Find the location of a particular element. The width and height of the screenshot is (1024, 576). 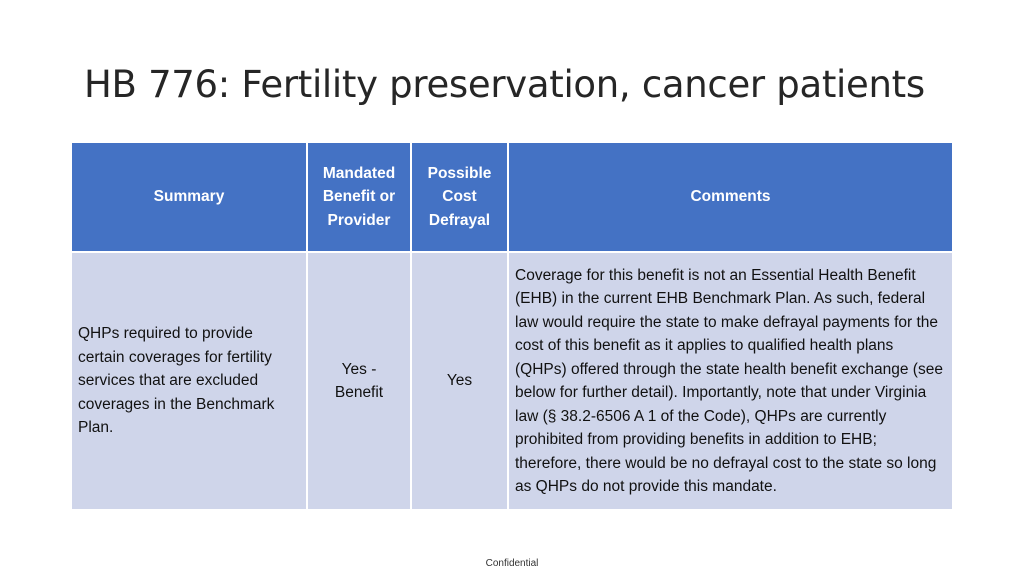

cell-cost-defrayal: Yes is located at coordinates (459, 381).